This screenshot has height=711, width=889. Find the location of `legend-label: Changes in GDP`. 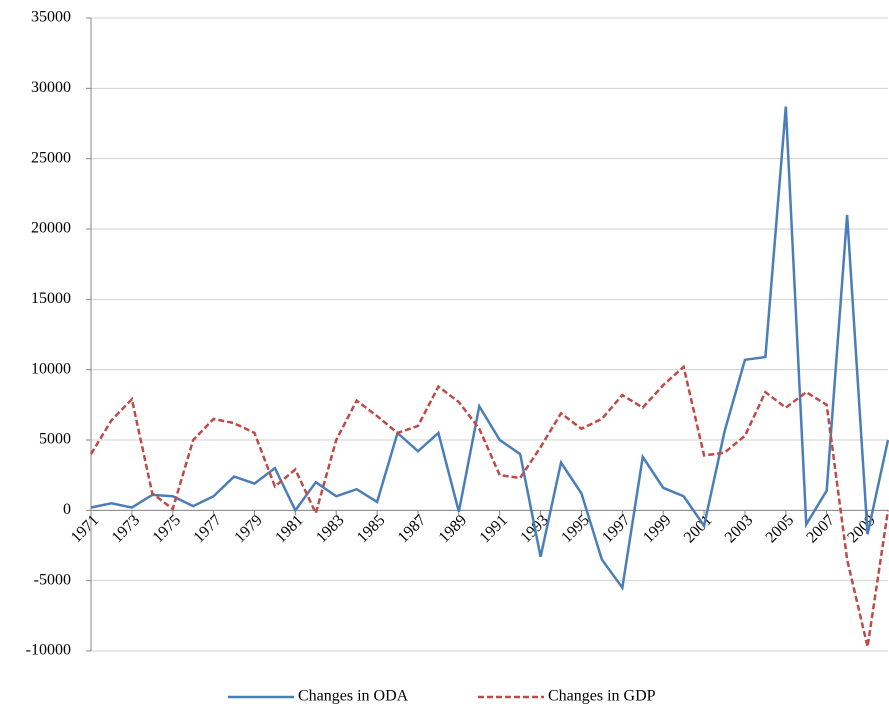

legend-label: Changes in GDP is located at coordinates (602, 696).